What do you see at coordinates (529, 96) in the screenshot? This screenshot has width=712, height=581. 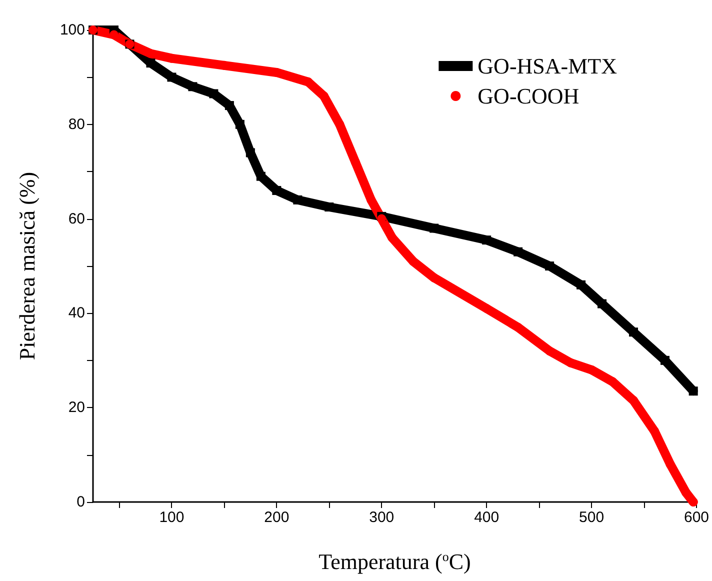 I see `legend-label: GO-COOH` at bounding box center [529, 96].